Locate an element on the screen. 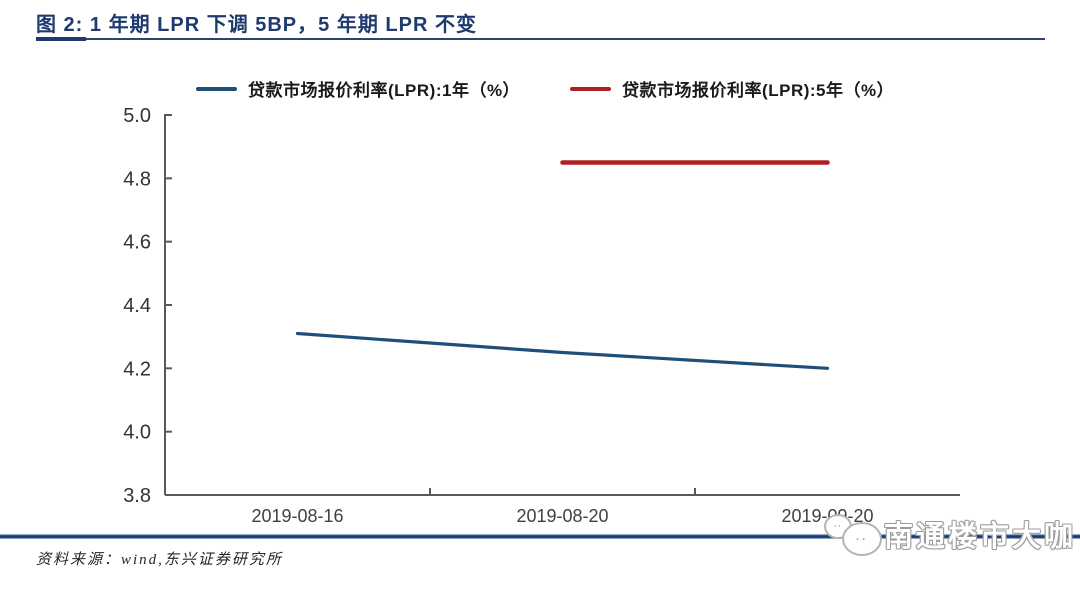 The height and width of the screenshot is (589, 1080). svg-text: 4.6 is located at coordinates (137, 243).